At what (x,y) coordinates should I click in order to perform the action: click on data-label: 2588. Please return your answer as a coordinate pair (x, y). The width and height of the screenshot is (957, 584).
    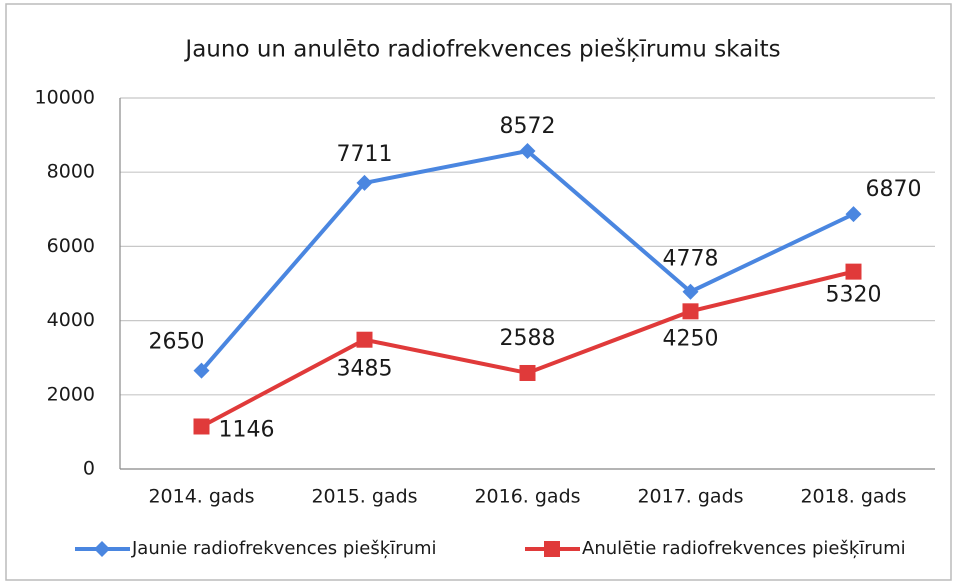
    Looking at the image, I should click on (528, 338).